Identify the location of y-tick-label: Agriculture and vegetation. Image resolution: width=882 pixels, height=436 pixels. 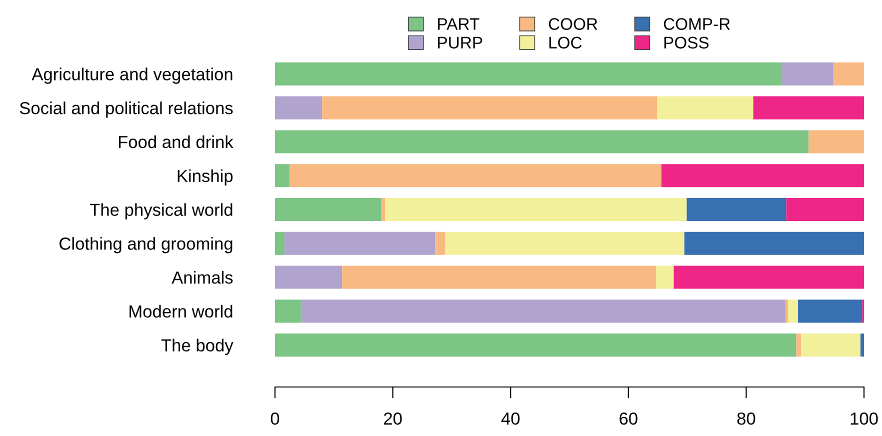
(132, 76).